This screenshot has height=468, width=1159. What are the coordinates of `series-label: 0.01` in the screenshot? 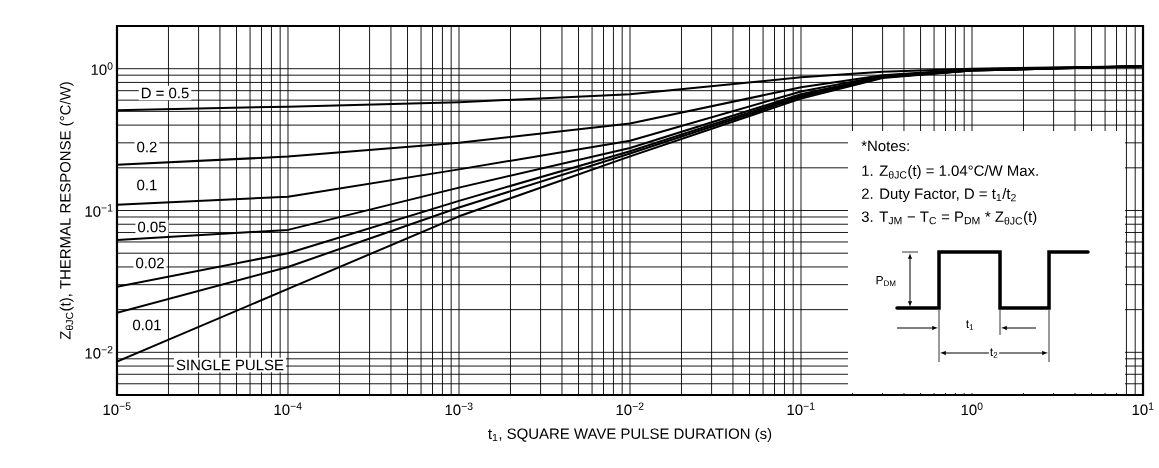 It's located at (146, 325).